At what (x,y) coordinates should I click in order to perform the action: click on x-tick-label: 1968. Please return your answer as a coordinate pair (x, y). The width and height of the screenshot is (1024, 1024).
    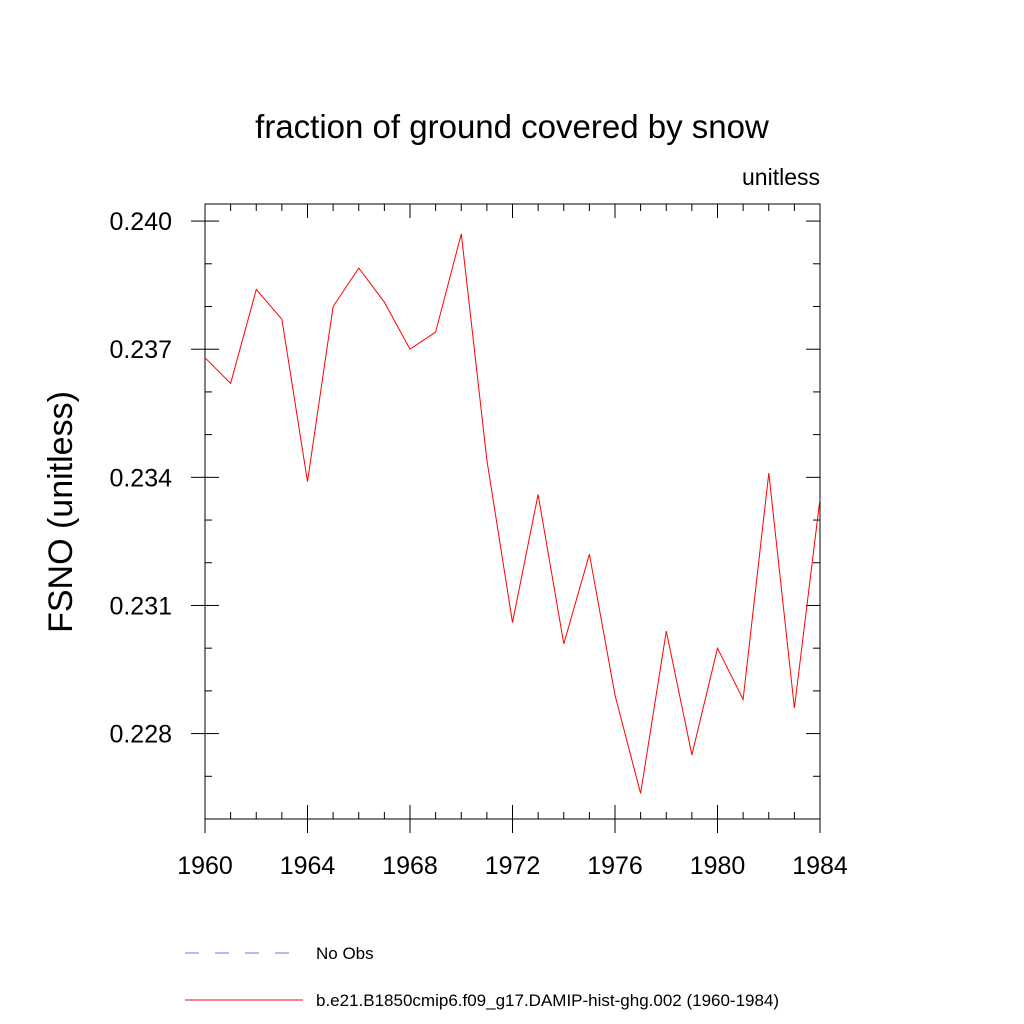
    Looking at the image, I should click on (410, 866).